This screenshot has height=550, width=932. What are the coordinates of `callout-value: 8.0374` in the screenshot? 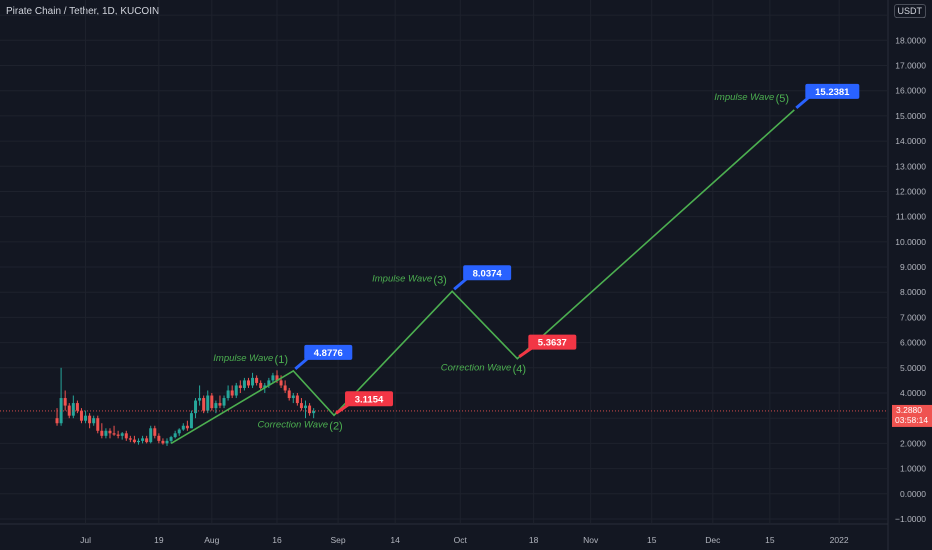 It's located at (488, 273).